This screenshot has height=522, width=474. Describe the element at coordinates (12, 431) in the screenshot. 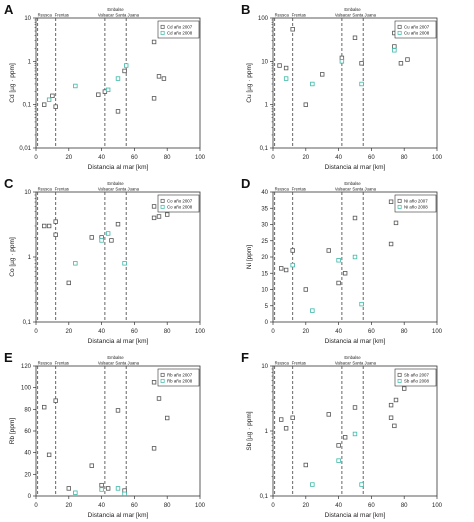

I see `y-axis-label: Rb [ppm]` at that location.